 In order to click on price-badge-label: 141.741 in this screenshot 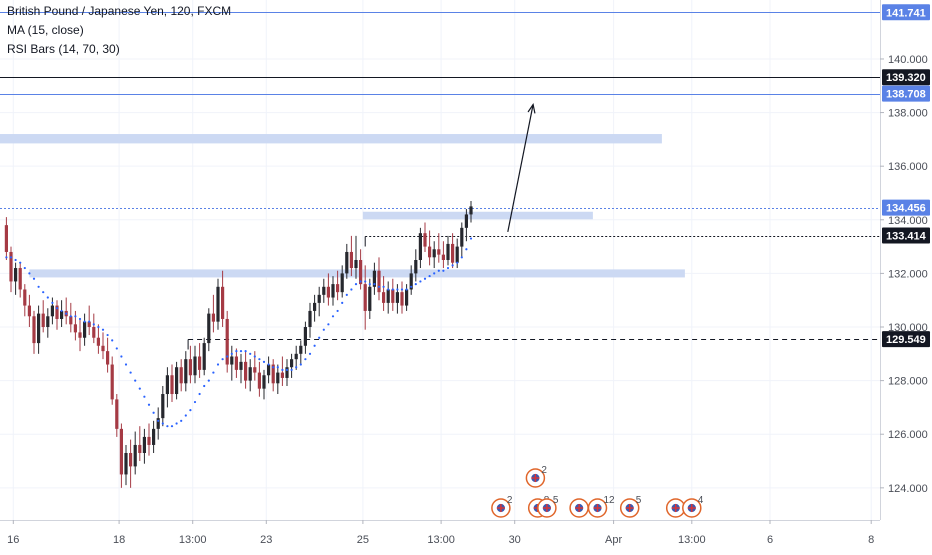, I will do `click(906, 13)`.